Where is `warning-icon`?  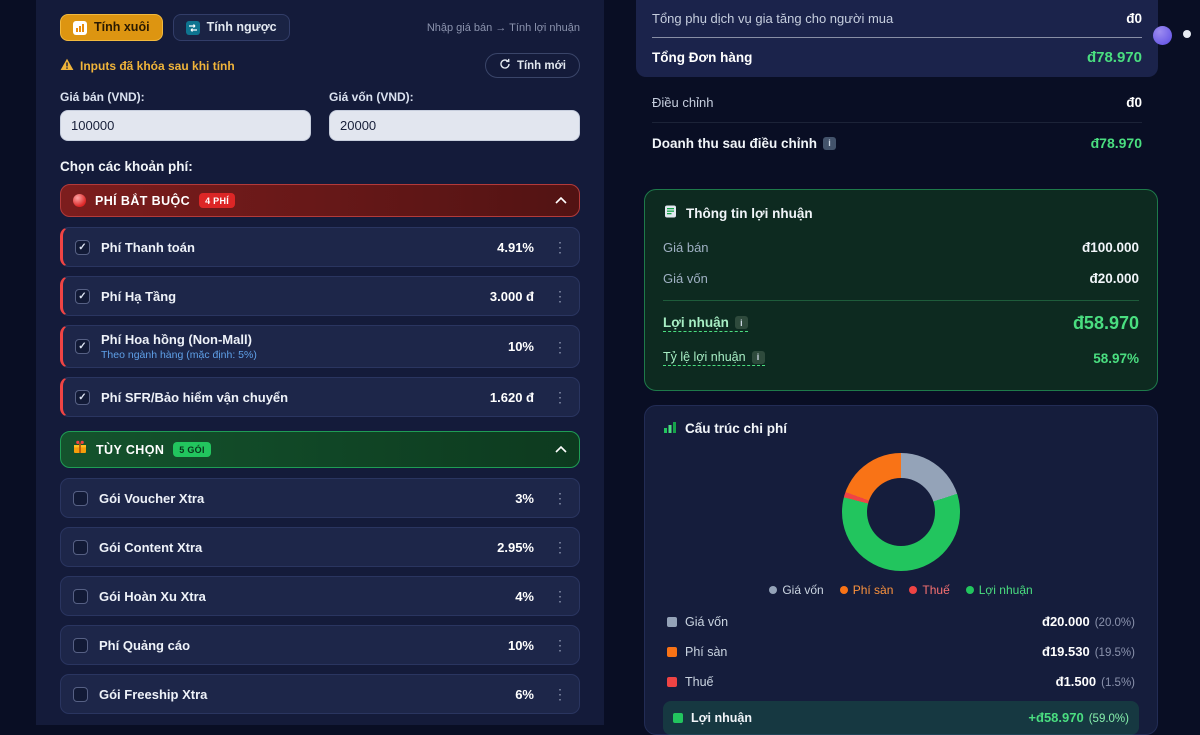 warning-icon is located at coordinates (67, 66).